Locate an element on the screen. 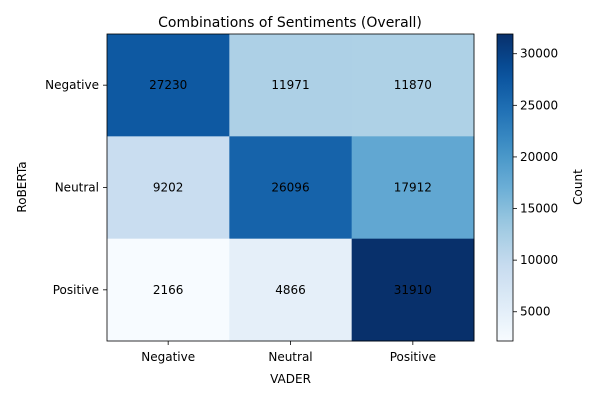 This screenshot has width=600, height=400. cell-value-label: 11870 is located at coordinates (413, 85).